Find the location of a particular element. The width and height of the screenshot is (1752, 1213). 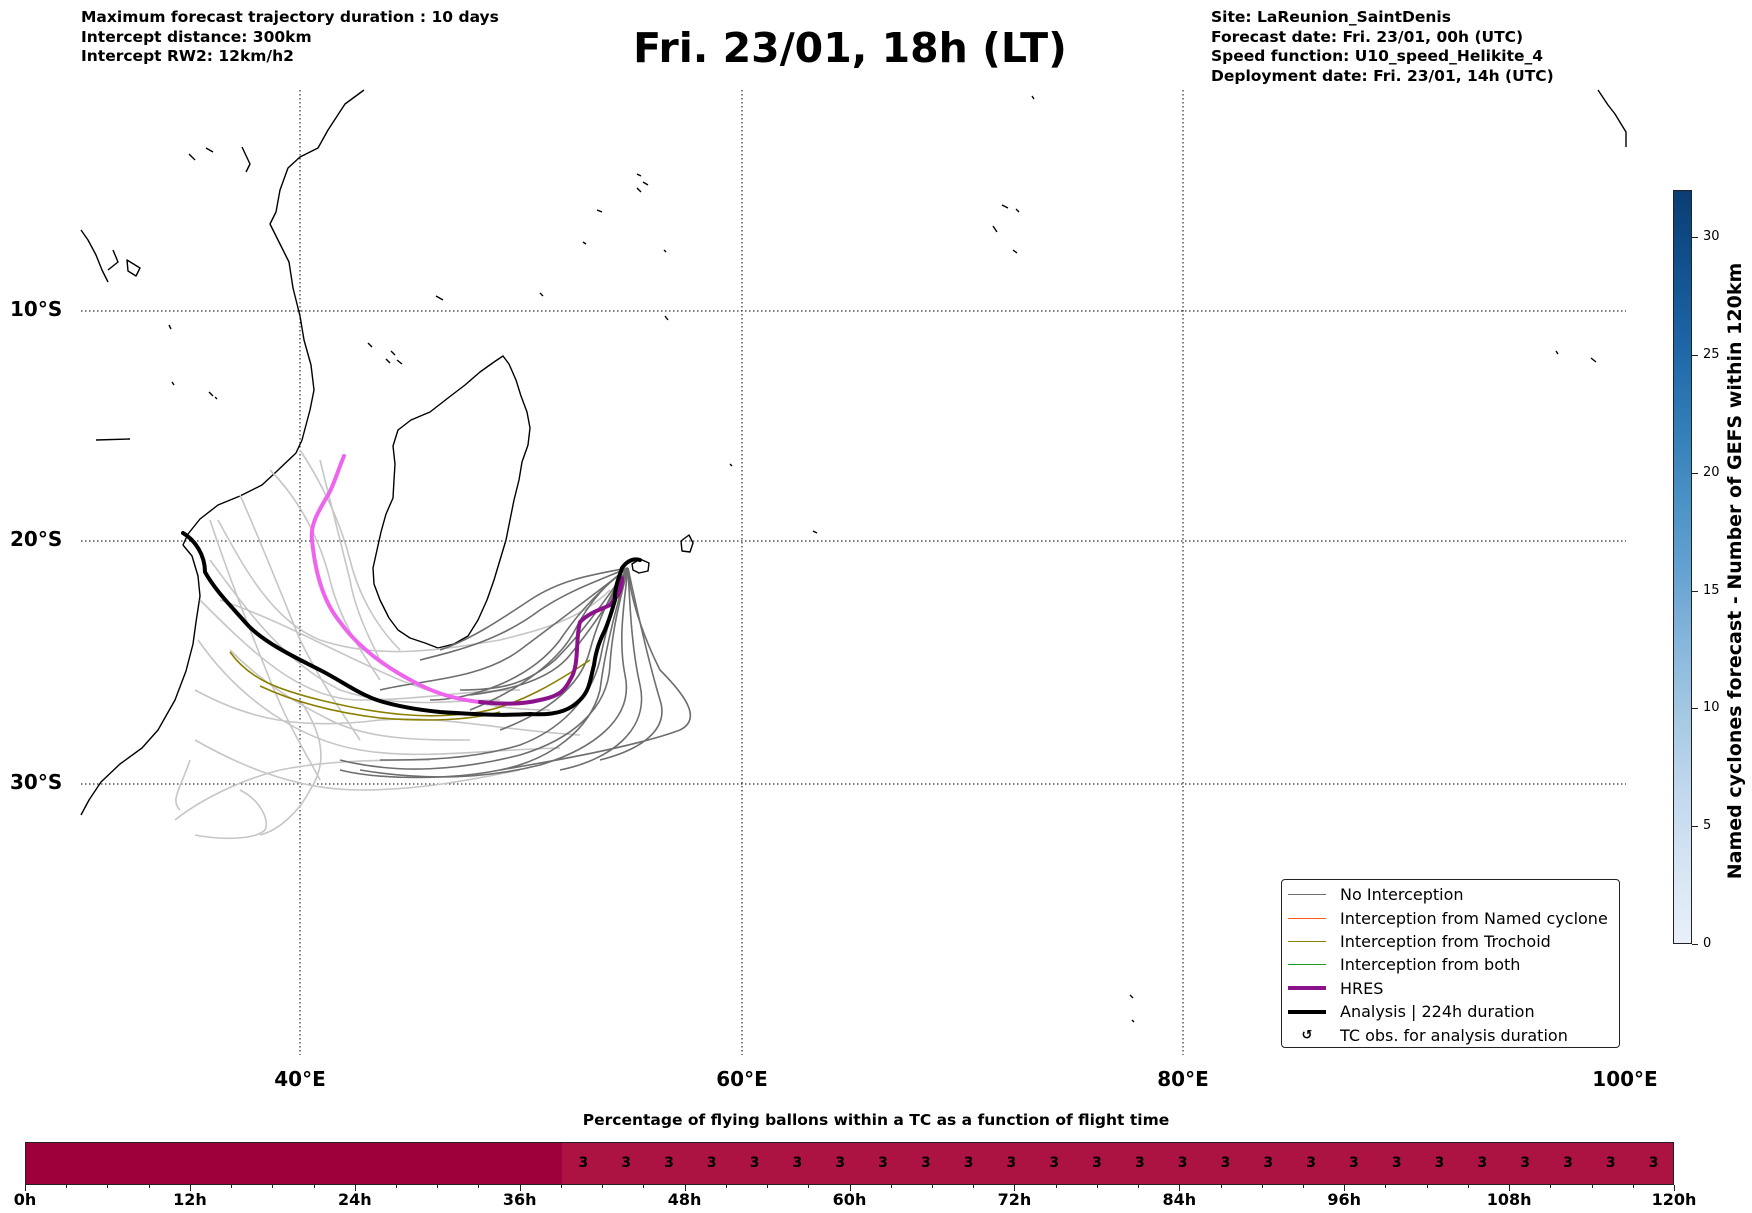

deployment-date-text: Deployment date: Fri. 23/01, 14h (UTC) is located at coordinates (1382, 75).